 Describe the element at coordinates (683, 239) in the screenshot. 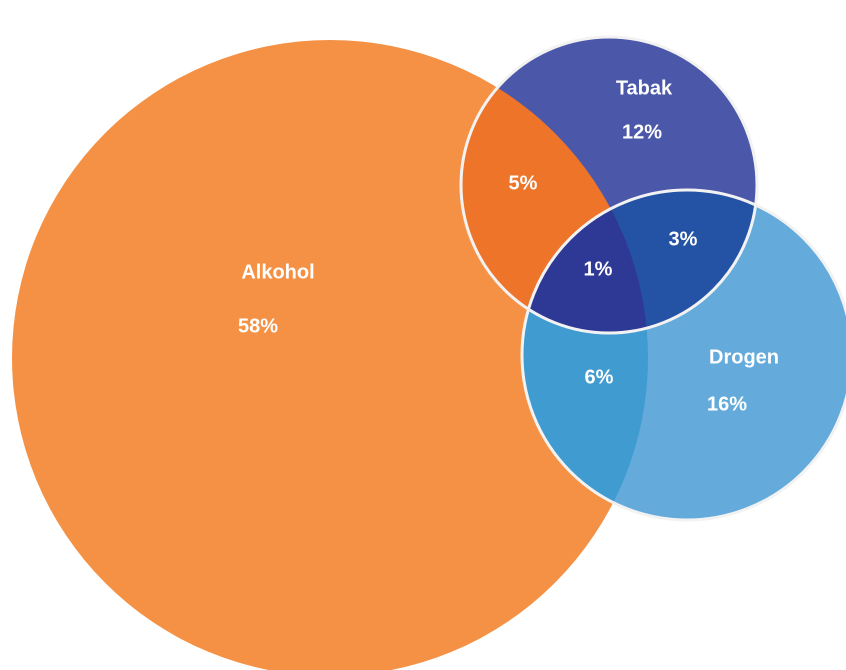

I see `tabak-drogen-value-label: 3%` at that location.